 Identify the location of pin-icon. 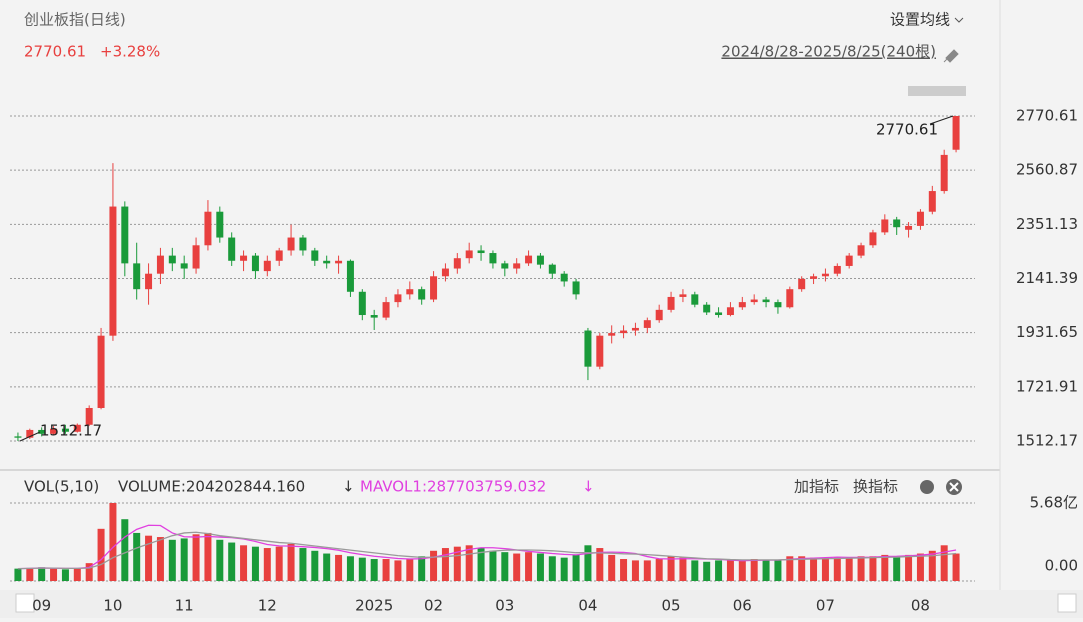
(951, 56).